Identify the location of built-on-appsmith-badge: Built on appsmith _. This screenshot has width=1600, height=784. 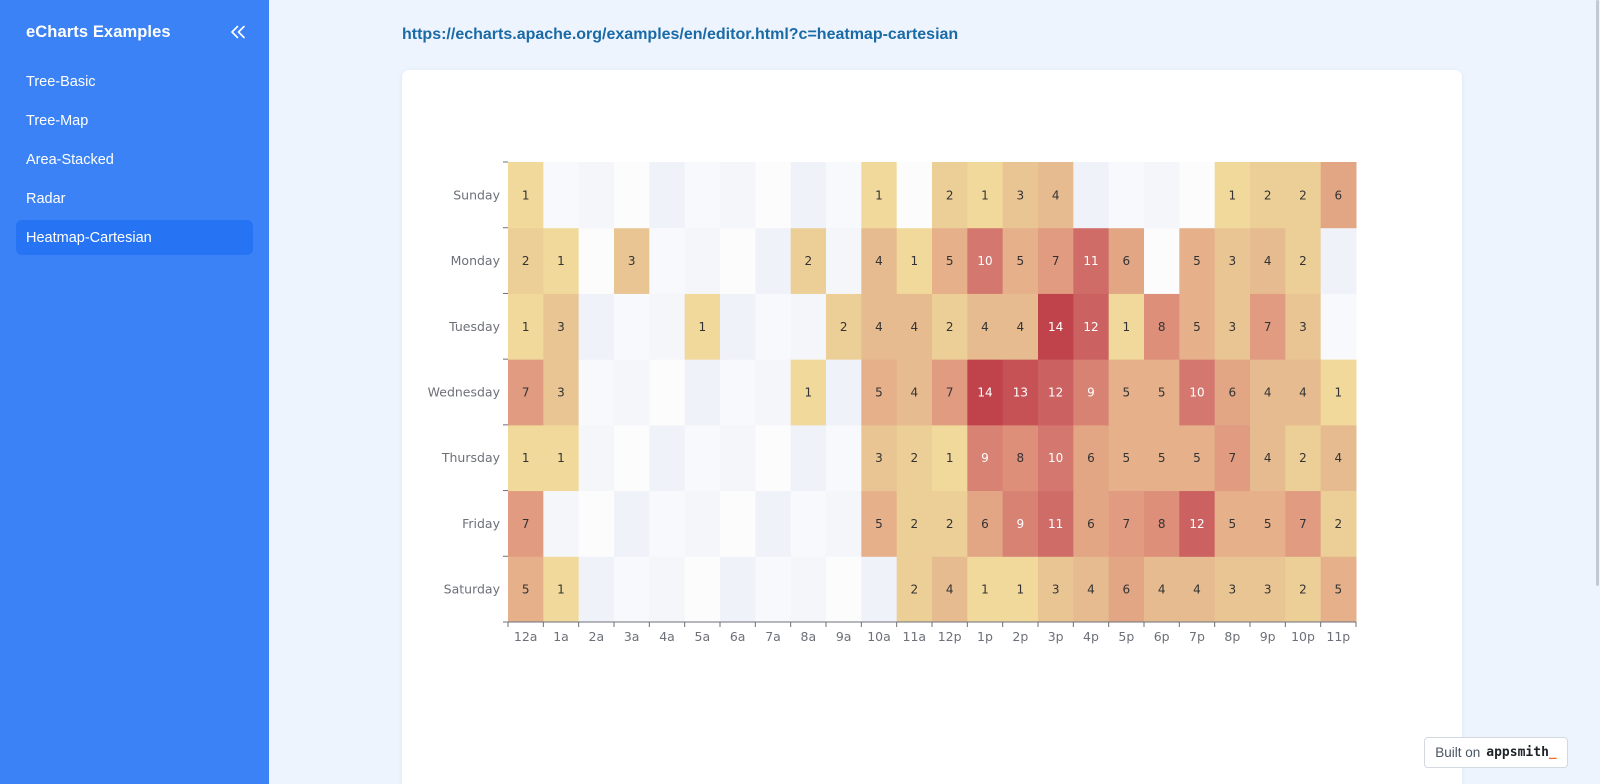
(1496, 752).